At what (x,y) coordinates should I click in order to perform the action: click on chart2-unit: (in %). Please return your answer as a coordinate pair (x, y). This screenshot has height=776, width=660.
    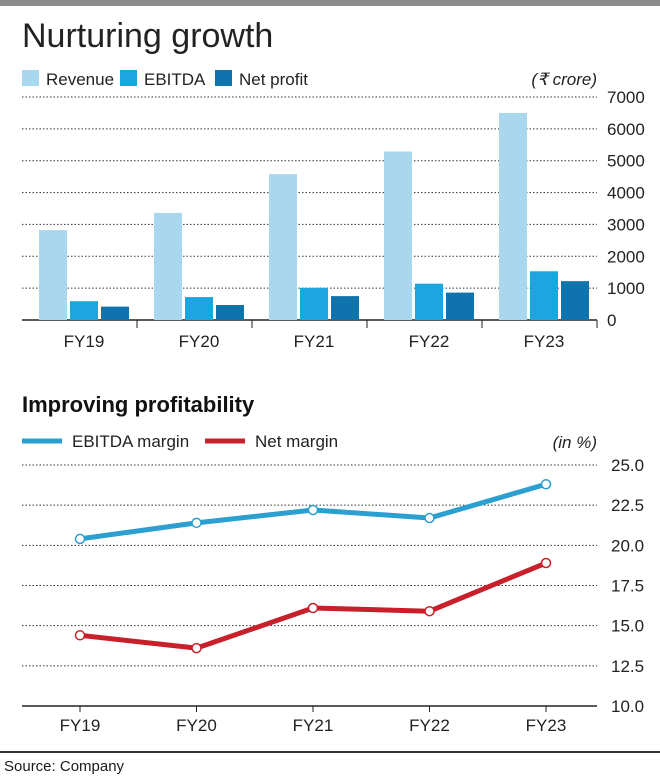
    Looking at the image, I should click on (575, 442).